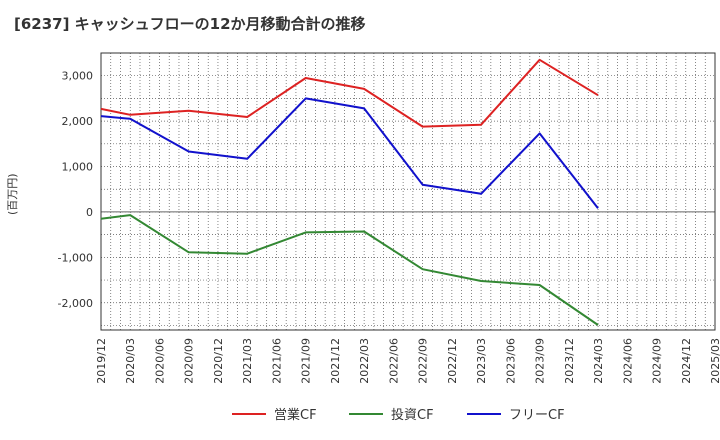  I want to click on x-tick-label: 2024/09, so click(657, 361).